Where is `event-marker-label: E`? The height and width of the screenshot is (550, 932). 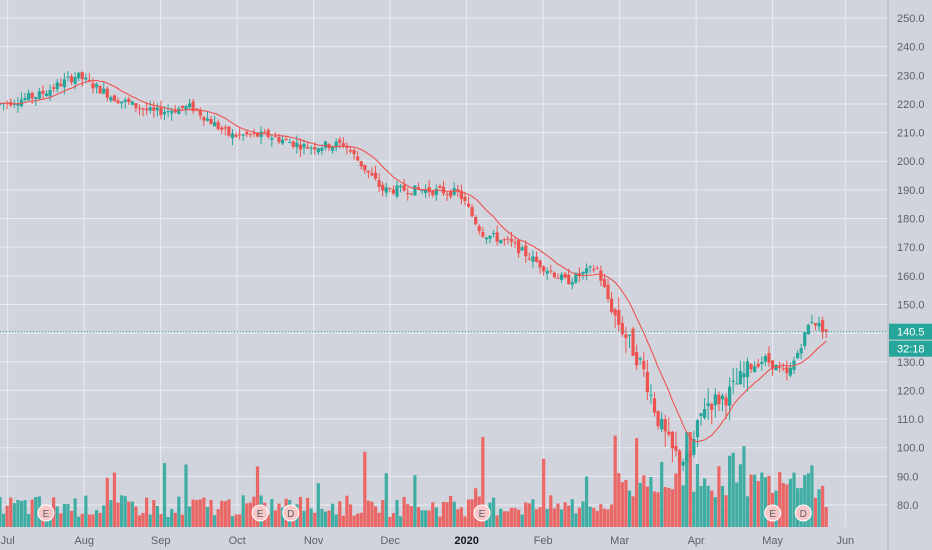
event-marker-label: E is located at coordinates (772, 514).